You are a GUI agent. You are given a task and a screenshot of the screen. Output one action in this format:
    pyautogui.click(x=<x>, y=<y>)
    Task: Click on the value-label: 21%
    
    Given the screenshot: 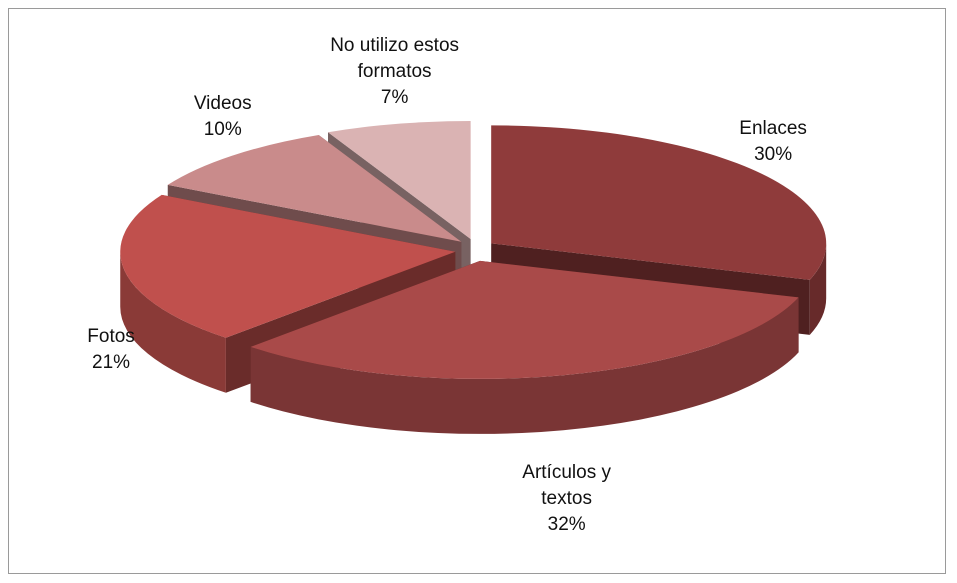 What is the action you would take?
    pyautogui.click(x=111, y=363)
    